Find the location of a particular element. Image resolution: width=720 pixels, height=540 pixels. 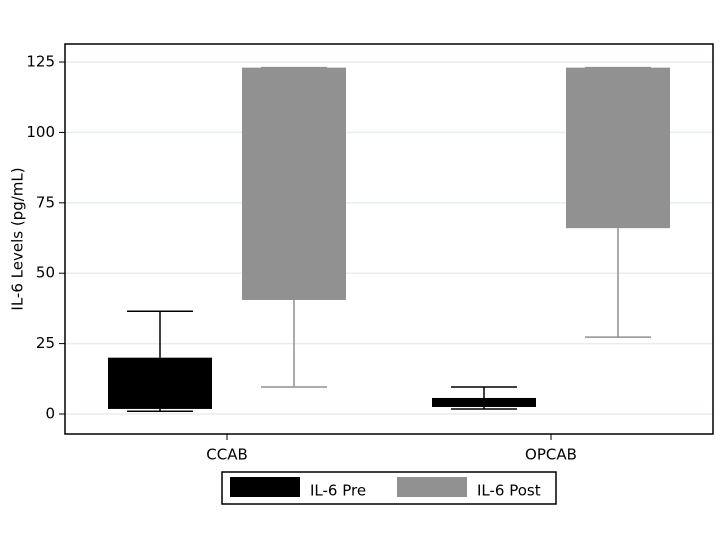

y-tick-label: 125 is located at coordinates (40, 62).